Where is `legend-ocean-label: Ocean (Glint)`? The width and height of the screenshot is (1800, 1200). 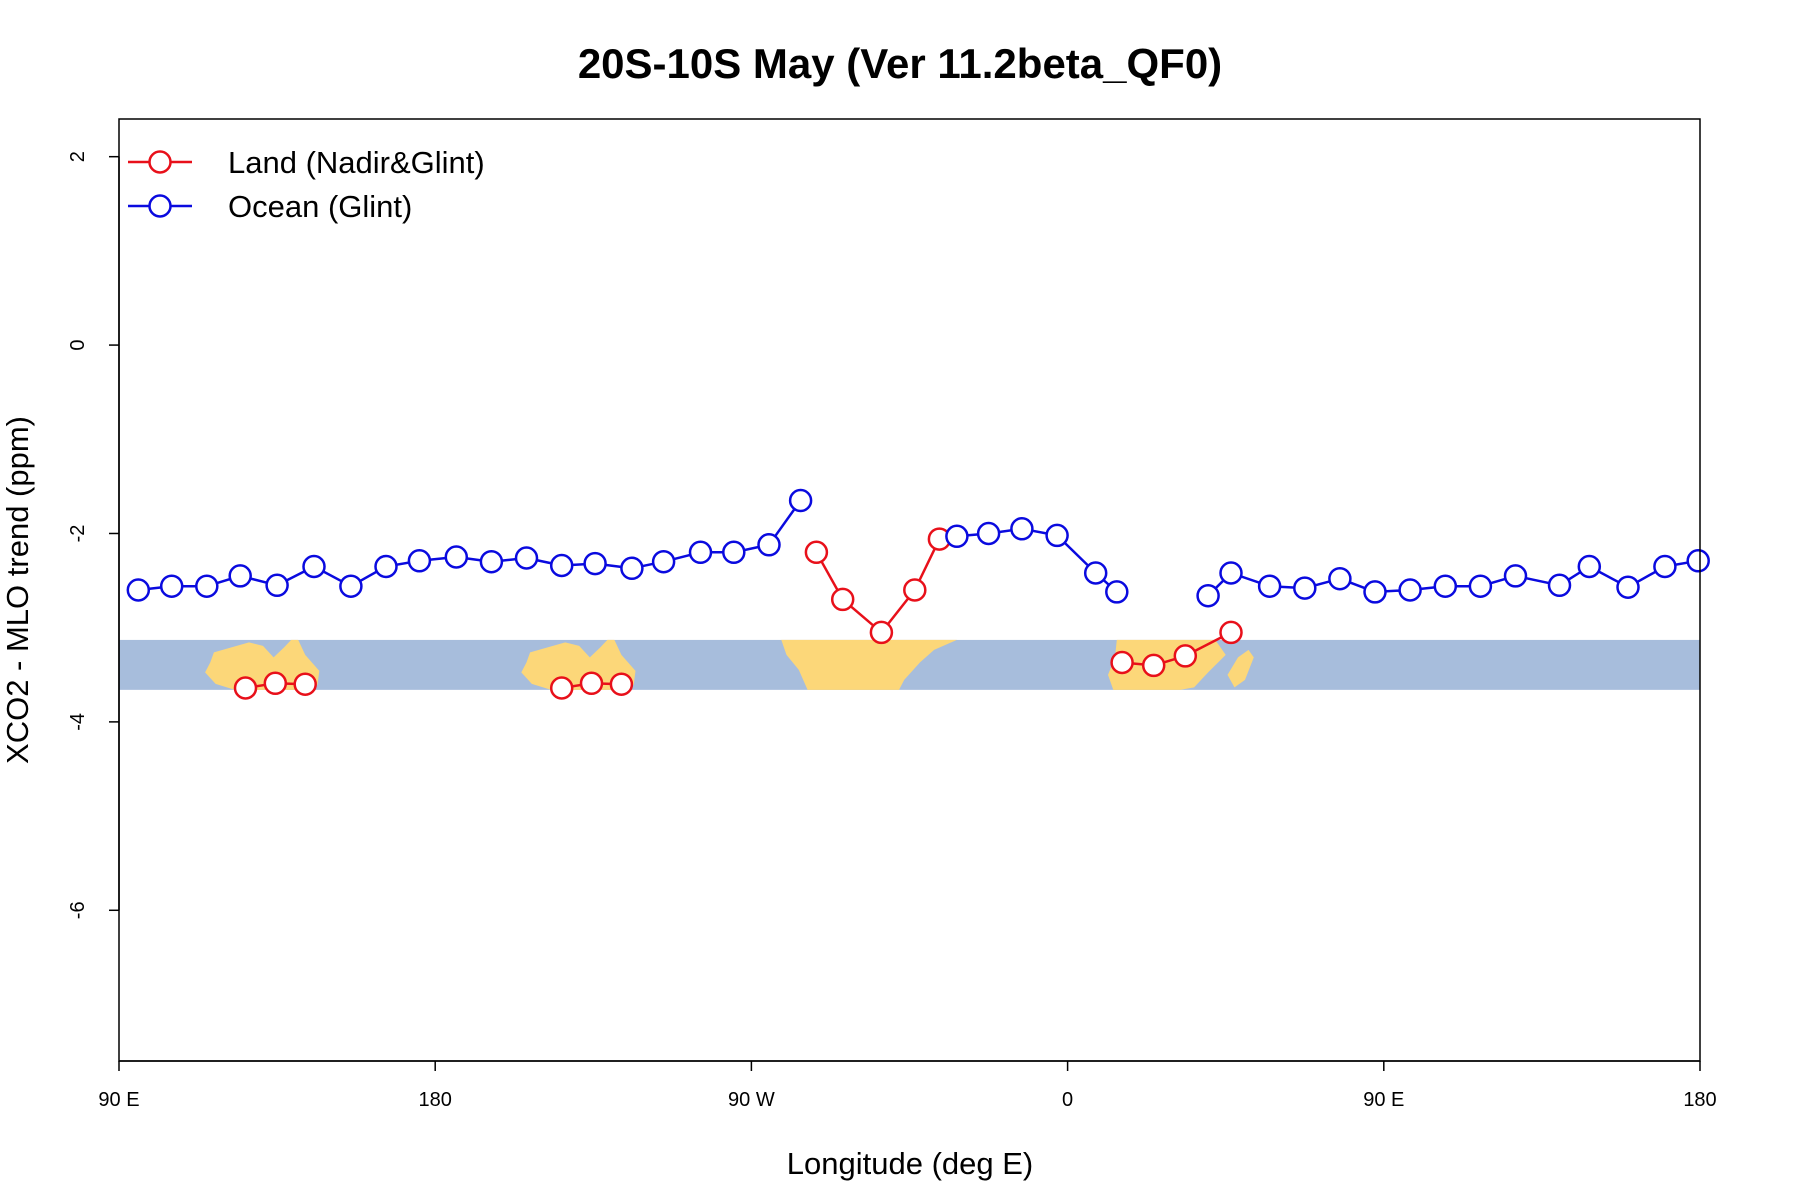 legend-ocean-label: Ocean (Glint) is located at coordinates (320, 206).